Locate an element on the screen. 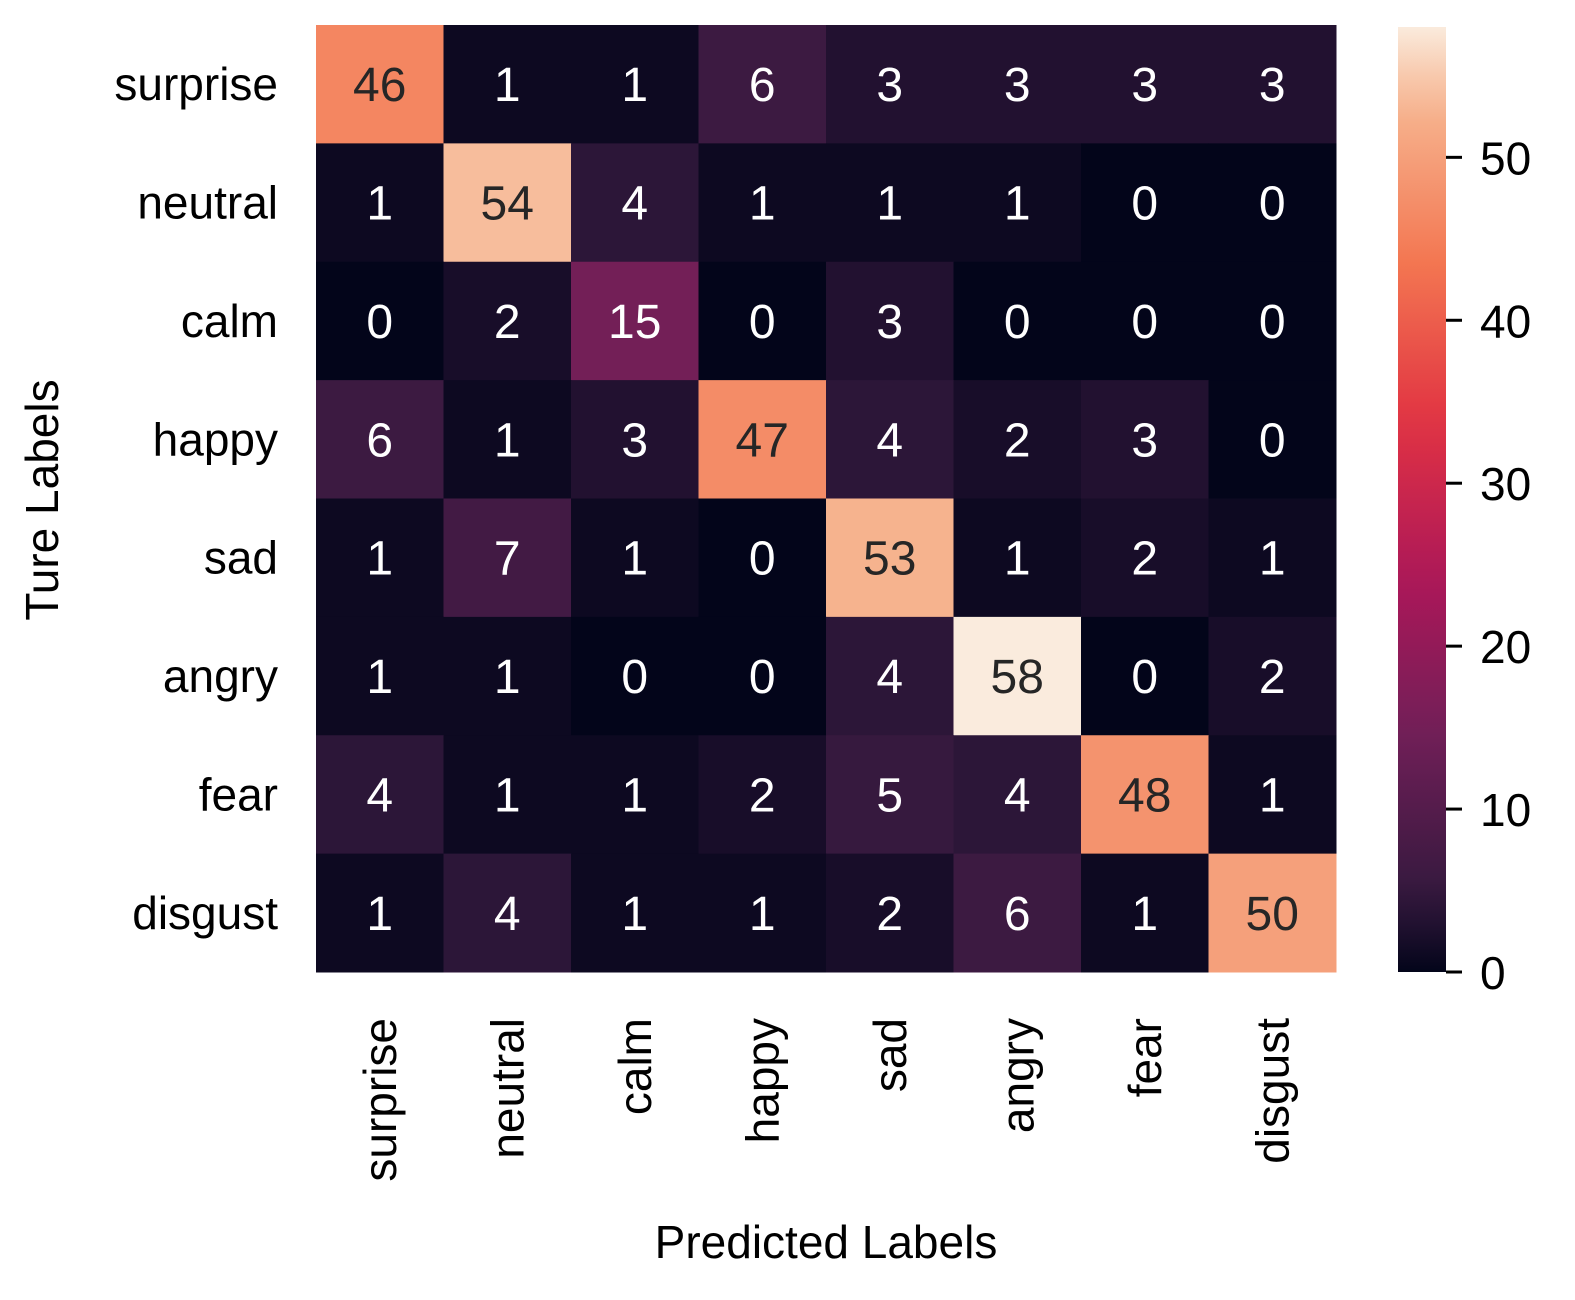  y-tick-label: sad is located at coordinates (241, 558).